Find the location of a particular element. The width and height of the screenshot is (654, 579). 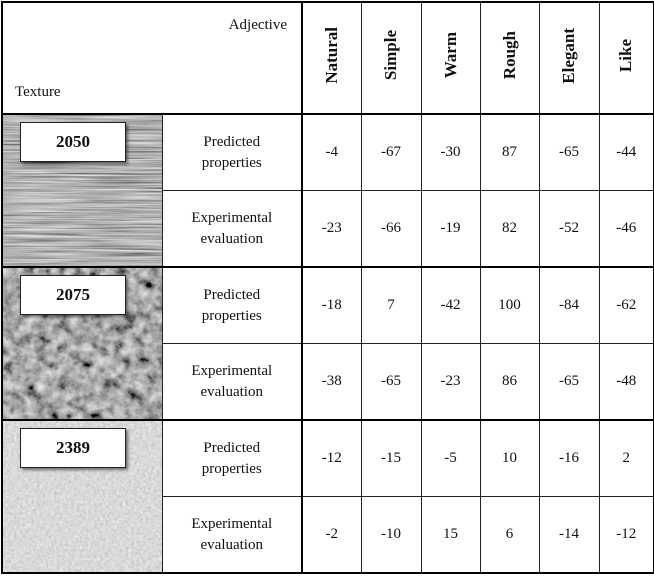

value-cell: -84 is located at coordinates (569, 305).